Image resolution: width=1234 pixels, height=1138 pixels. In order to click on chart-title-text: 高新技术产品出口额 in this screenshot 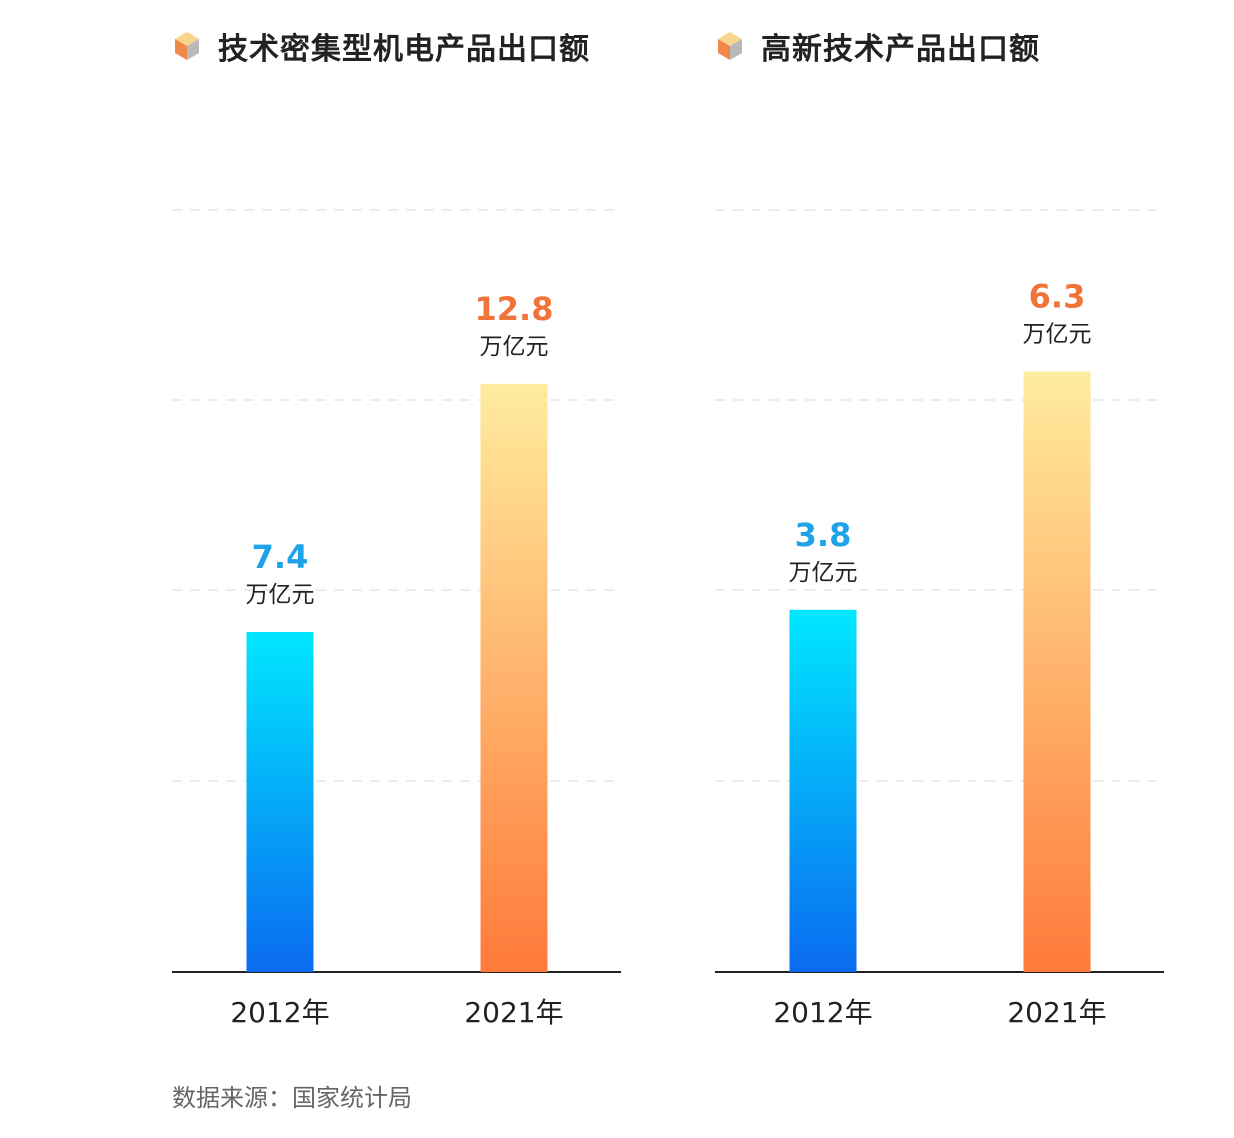, I will do `click(900, 49)`.